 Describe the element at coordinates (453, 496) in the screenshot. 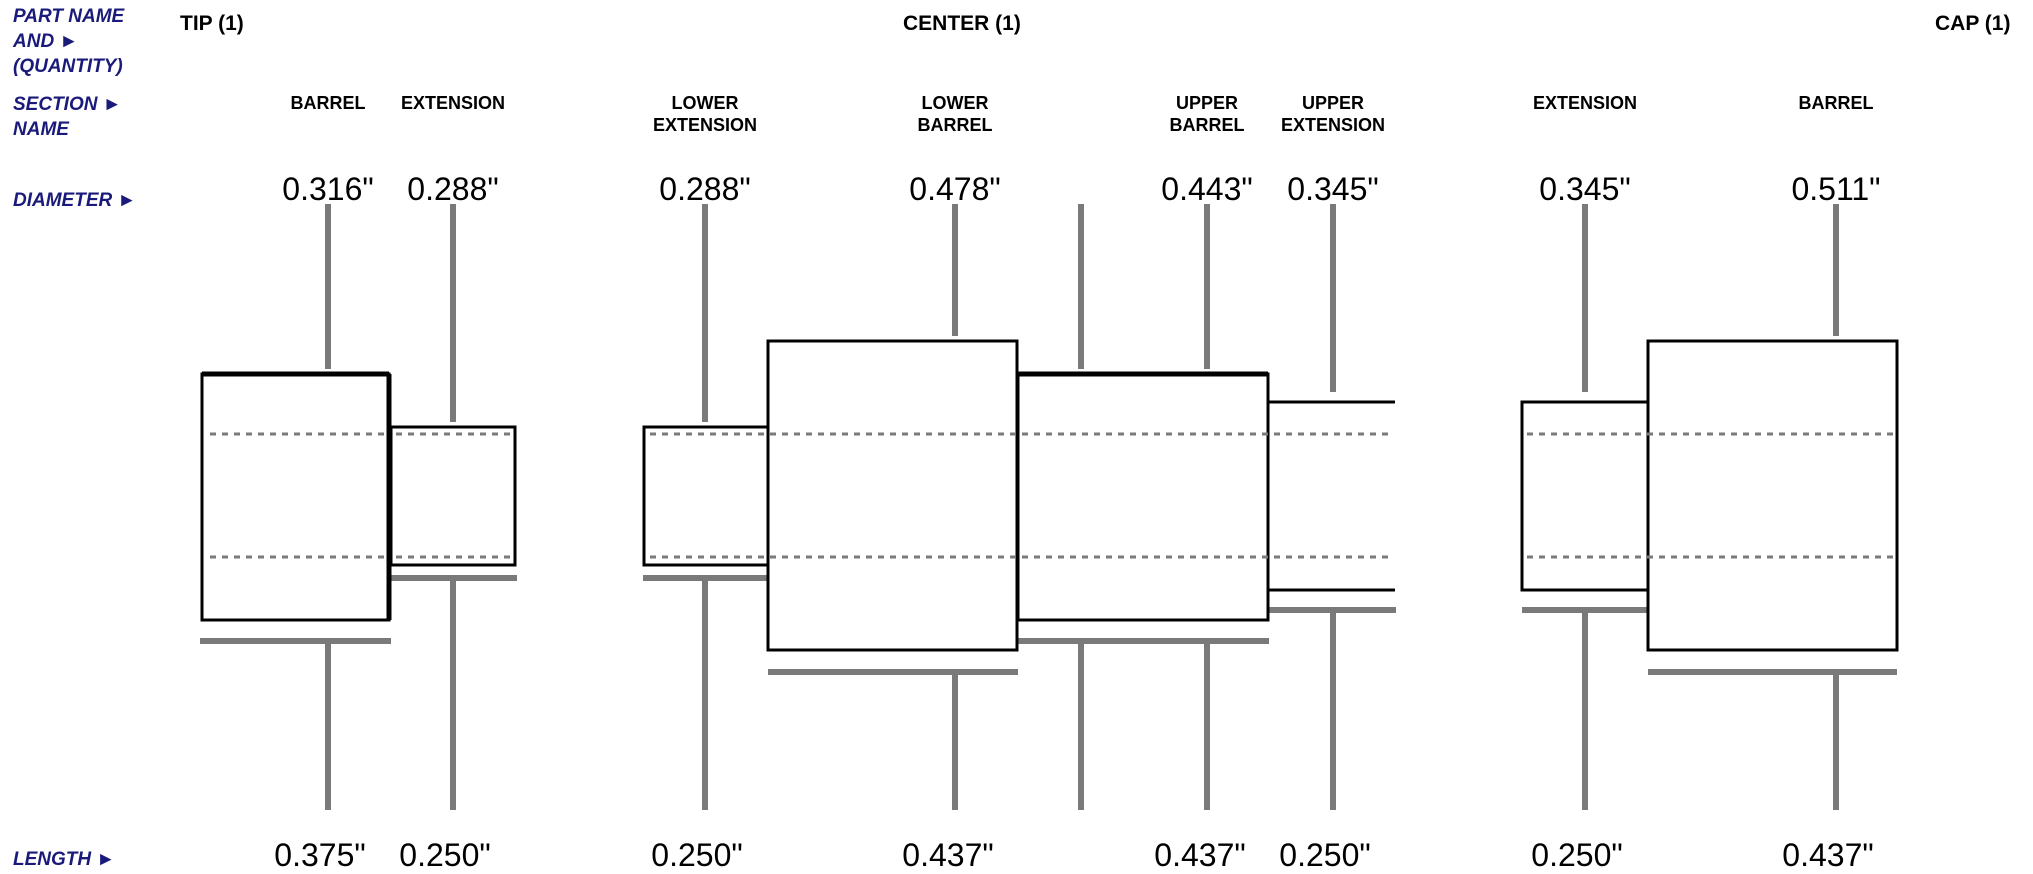

I see `outline-tip-extension` at that location.